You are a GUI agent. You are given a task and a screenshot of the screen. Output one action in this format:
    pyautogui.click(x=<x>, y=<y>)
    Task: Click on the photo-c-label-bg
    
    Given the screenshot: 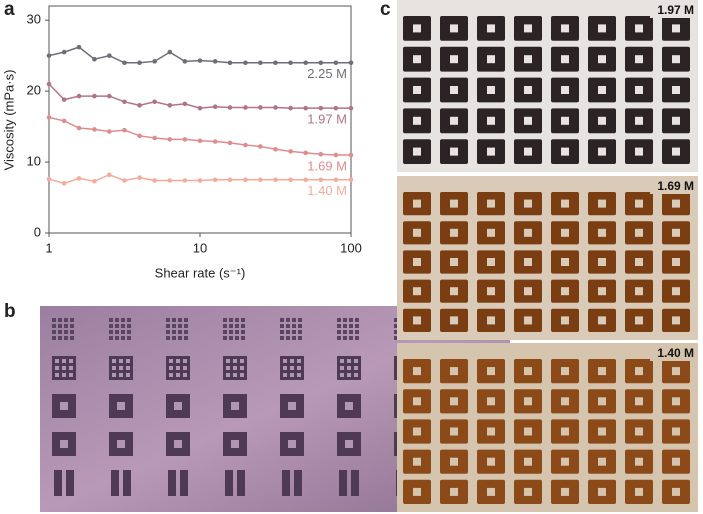 What is the action you would take?
    pyautogui.click(x=673, y=186)
    